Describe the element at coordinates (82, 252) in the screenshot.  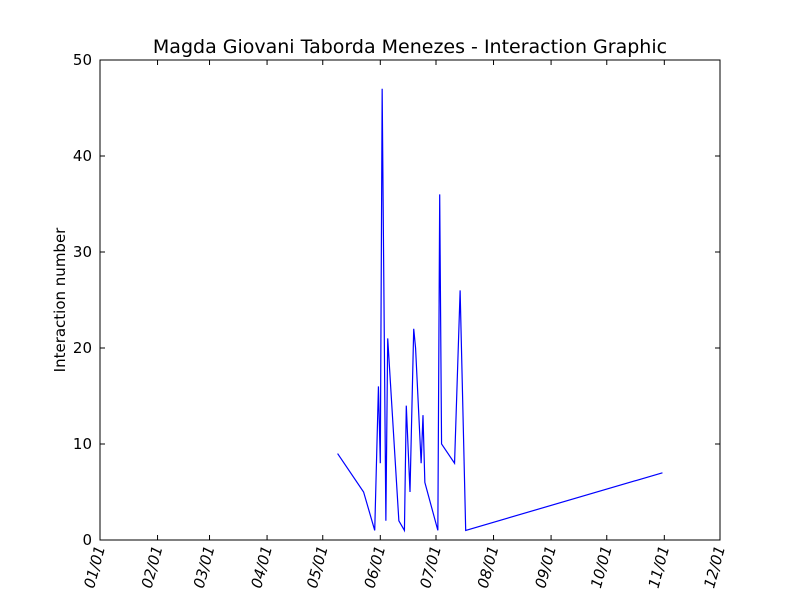
I see `y-tick-label: 30` at that location.